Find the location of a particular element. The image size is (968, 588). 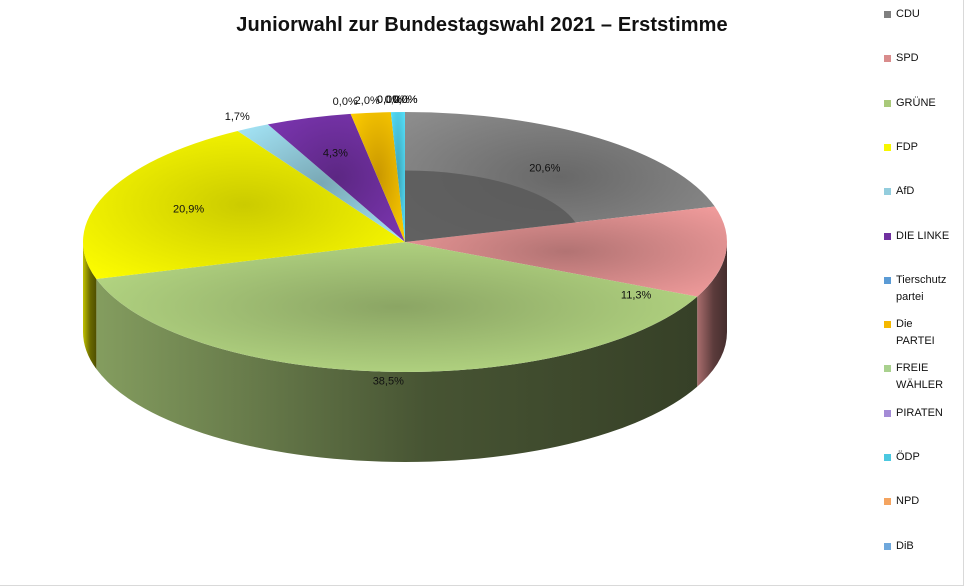

data-label-spd: 11,3% is located at coordinates (636, 295).